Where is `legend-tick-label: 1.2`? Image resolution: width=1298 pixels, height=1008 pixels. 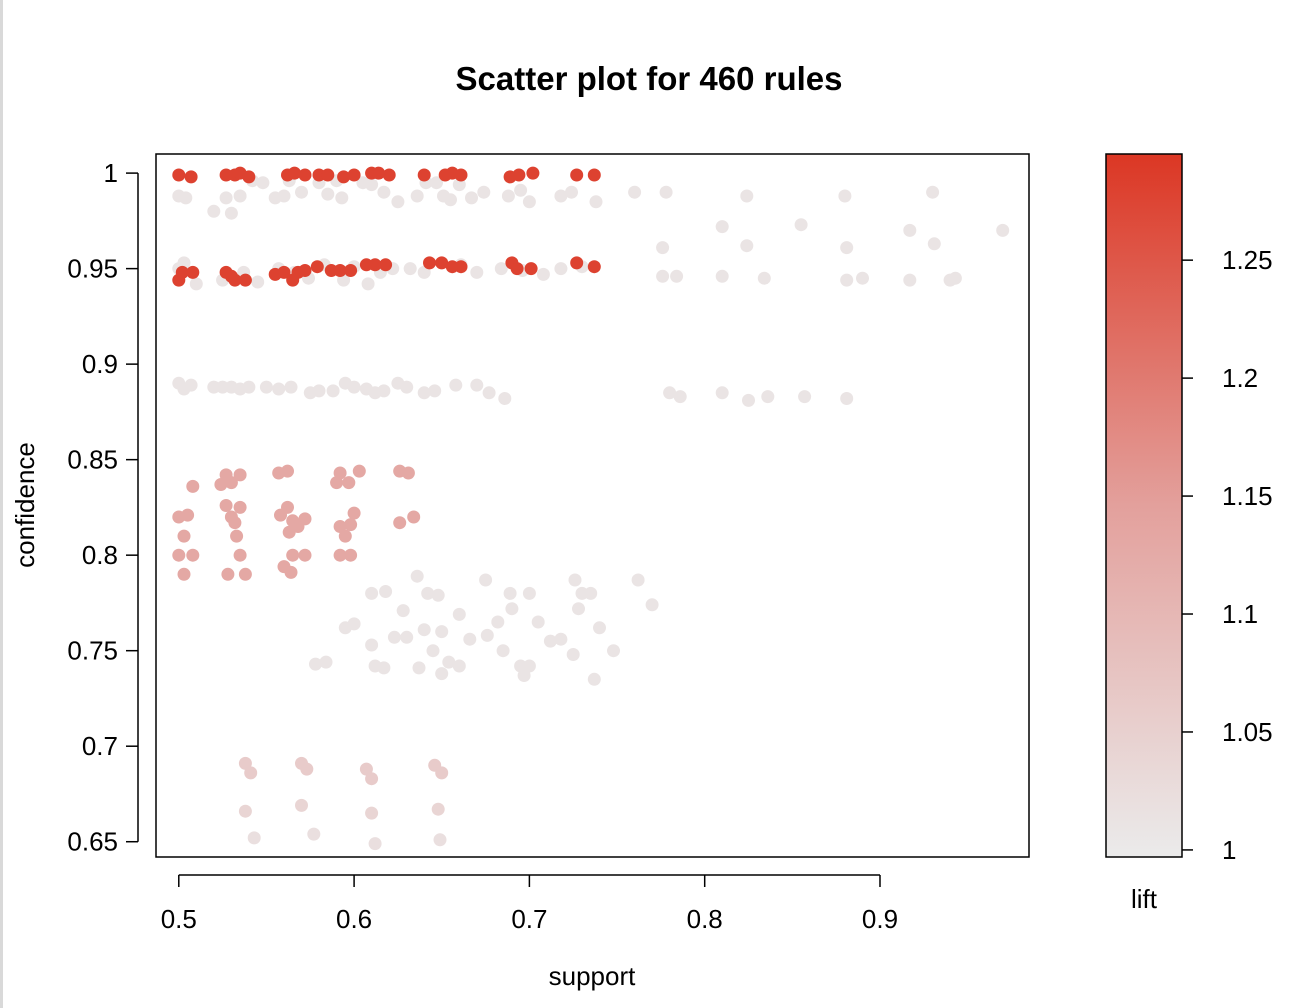
legend-tick-label: 1.2 is located at coordinates (1240, 378).